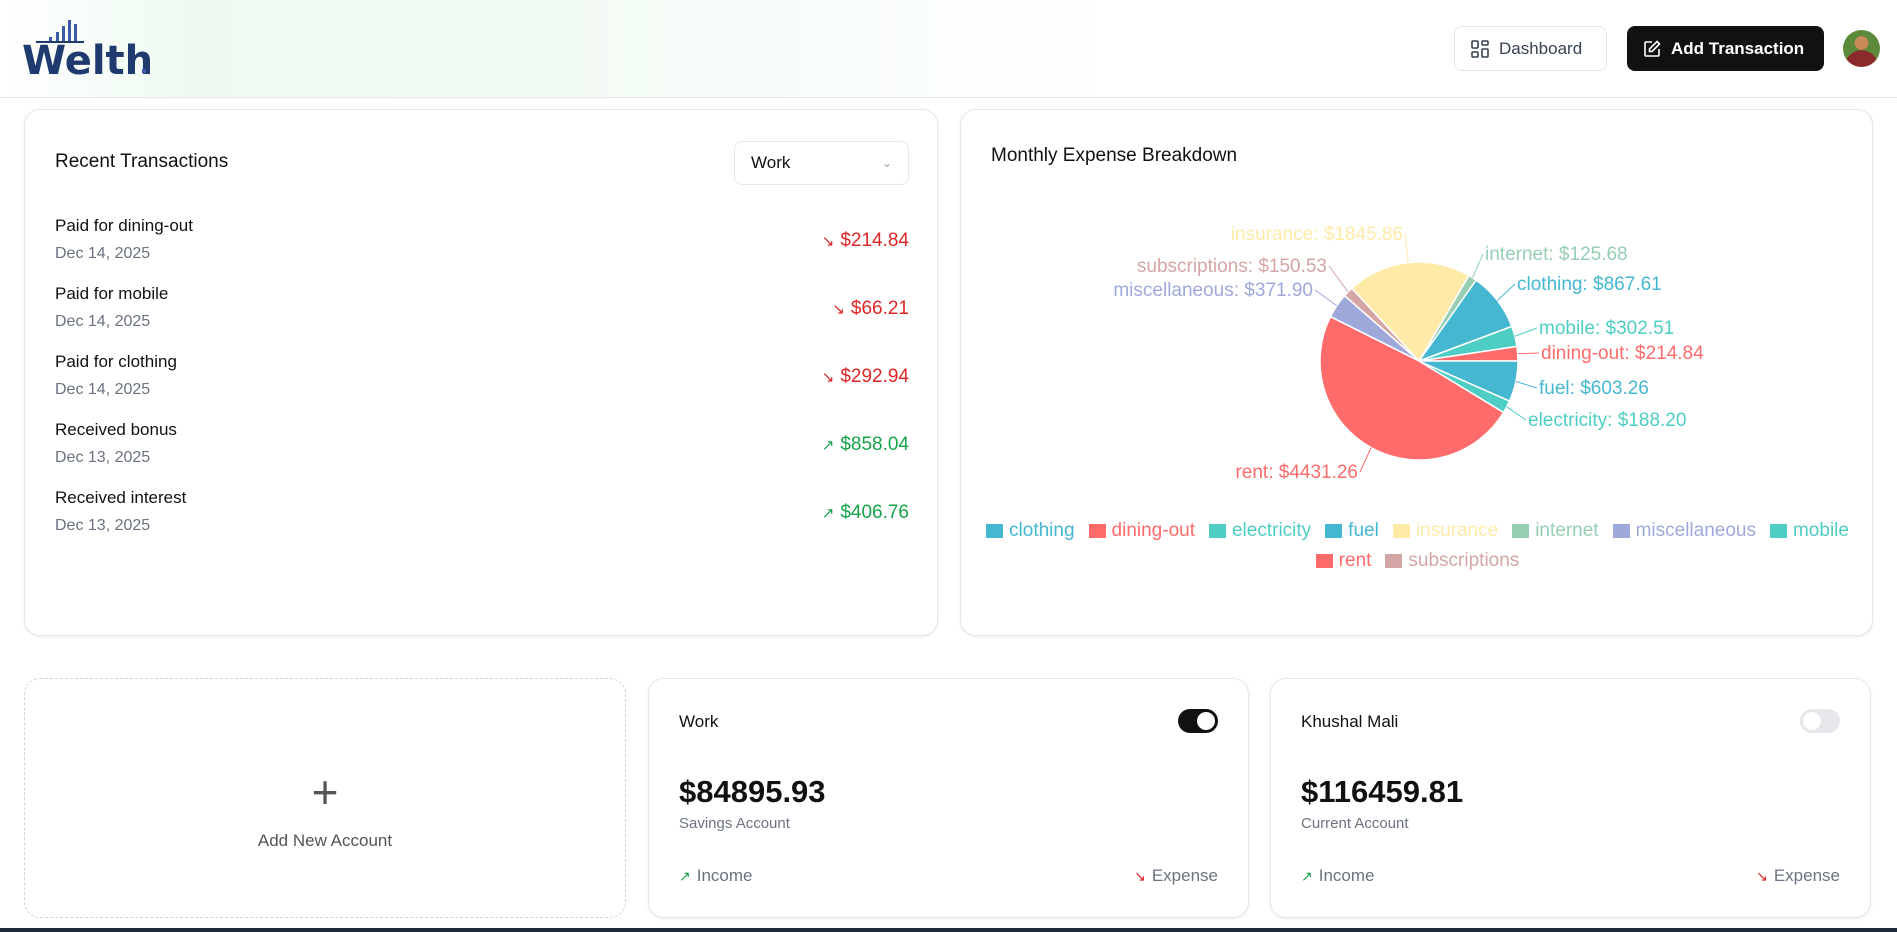 This screenshot has height=932, width=1897. What do you see at coordinates (1464, 560) in the screenshot?
I see `legend-label: subscriptions` at bounding box center [1464, 560].